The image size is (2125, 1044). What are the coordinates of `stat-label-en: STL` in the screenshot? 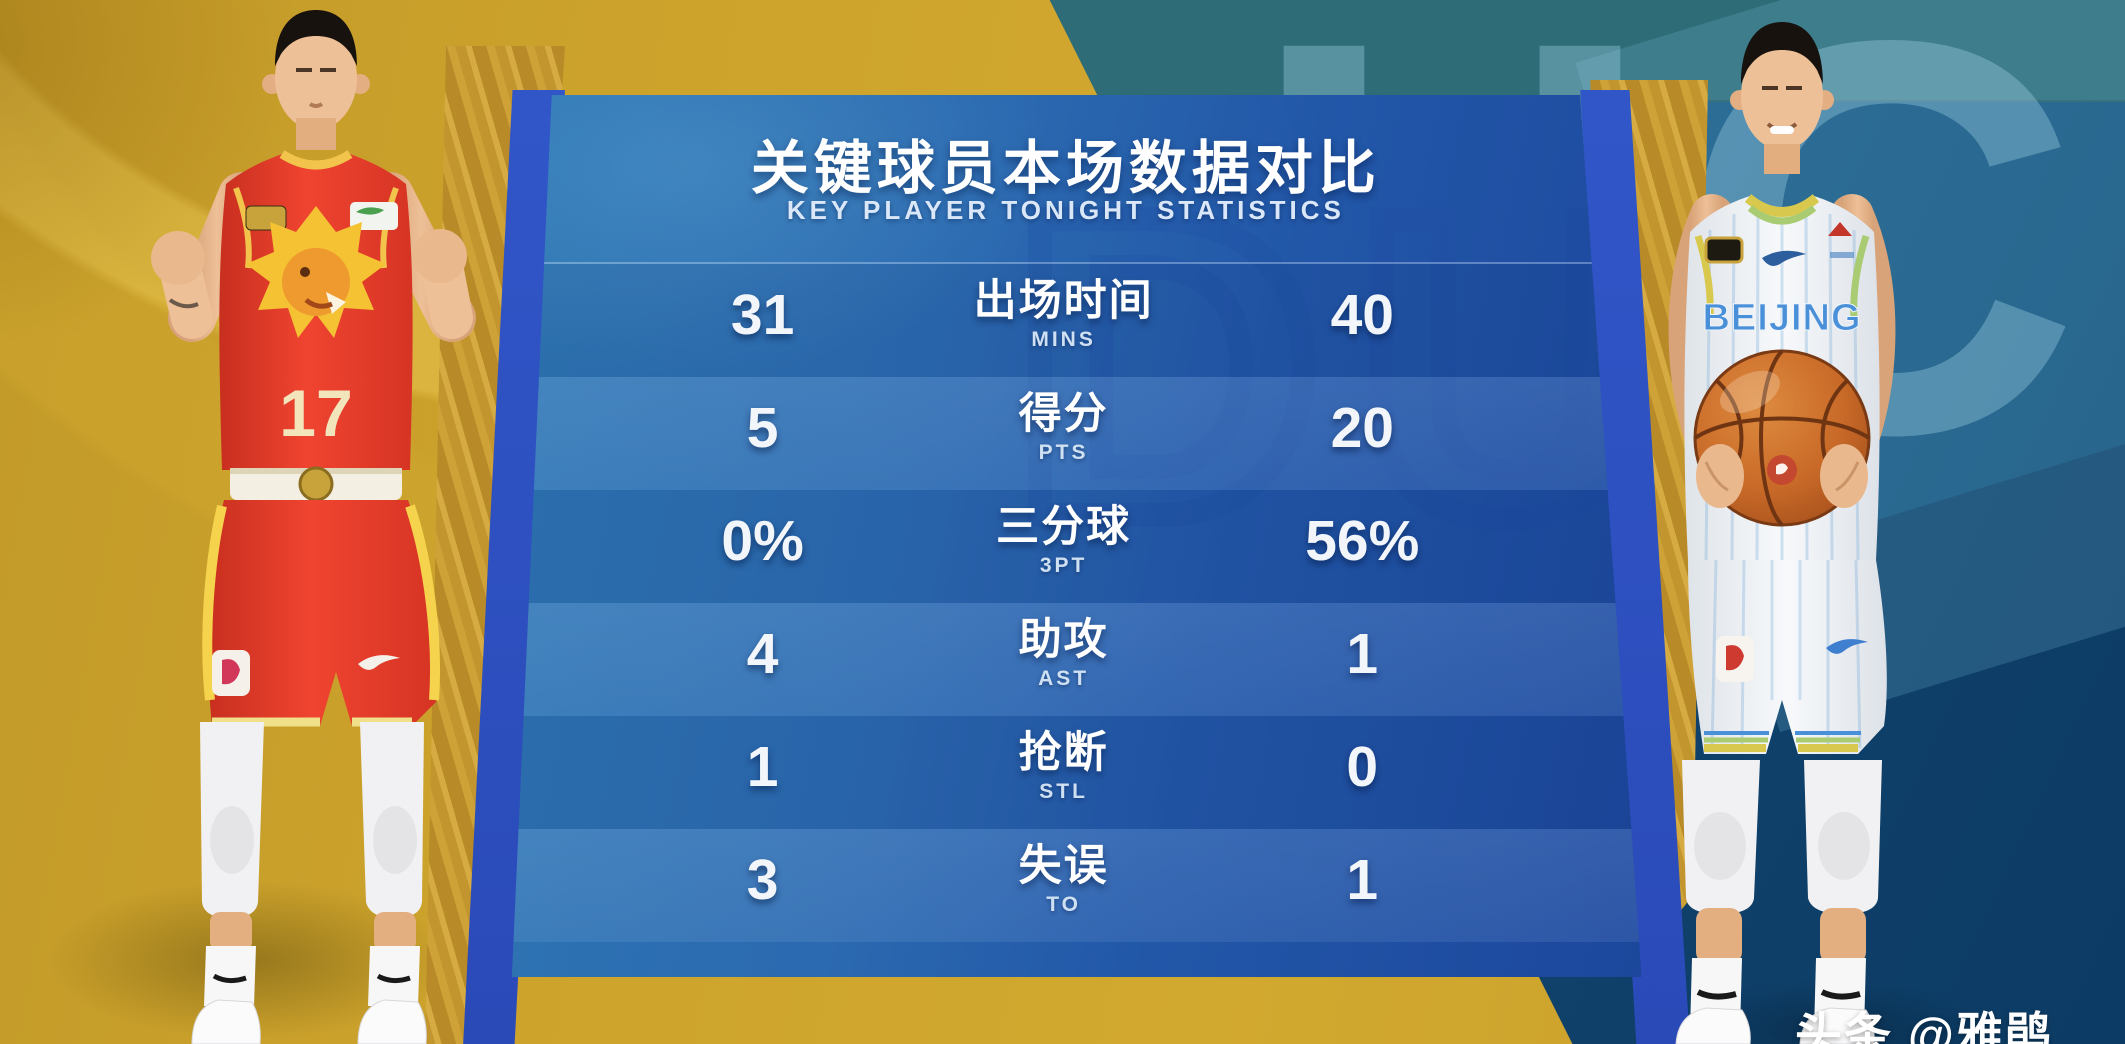 It's located at (1063, 791).